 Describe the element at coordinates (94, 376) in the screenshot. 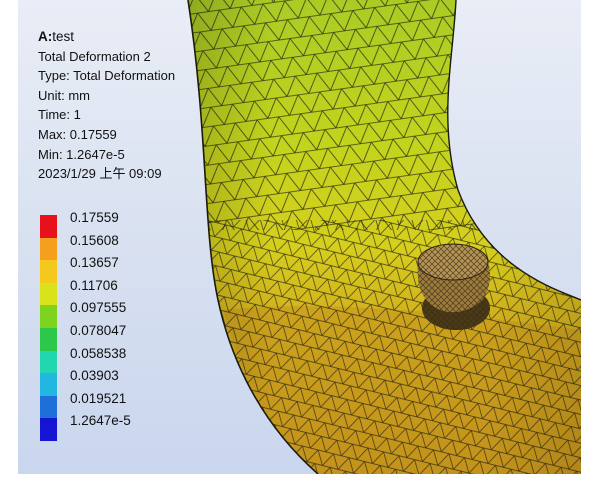

I see `legend-label: 0.03903` at that location.